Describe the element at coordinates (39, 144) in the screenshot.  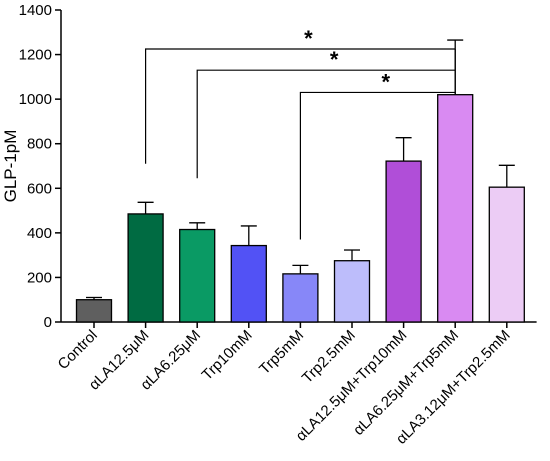
I see `y-tick-label: 800` at that location.